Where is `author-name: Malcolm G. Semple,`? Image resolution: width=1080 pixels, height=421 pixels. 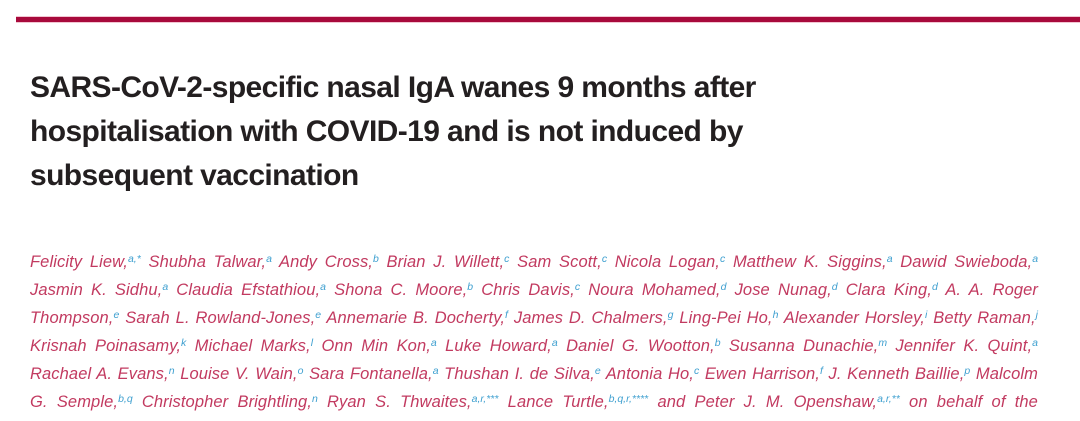
author-name: Malcolm G. Semple, is located at coordinates (534, 388).